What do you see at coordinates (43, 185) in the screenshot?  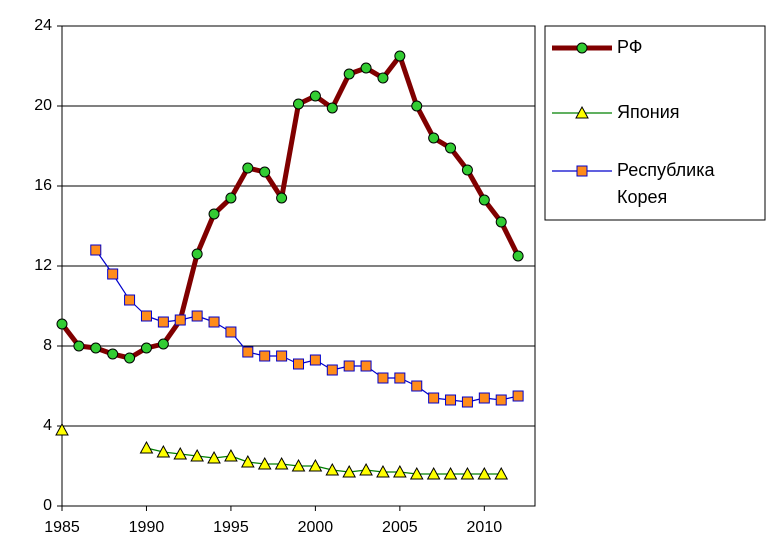 I see `y-tick-label: 16` at bounding box center [43, 185].